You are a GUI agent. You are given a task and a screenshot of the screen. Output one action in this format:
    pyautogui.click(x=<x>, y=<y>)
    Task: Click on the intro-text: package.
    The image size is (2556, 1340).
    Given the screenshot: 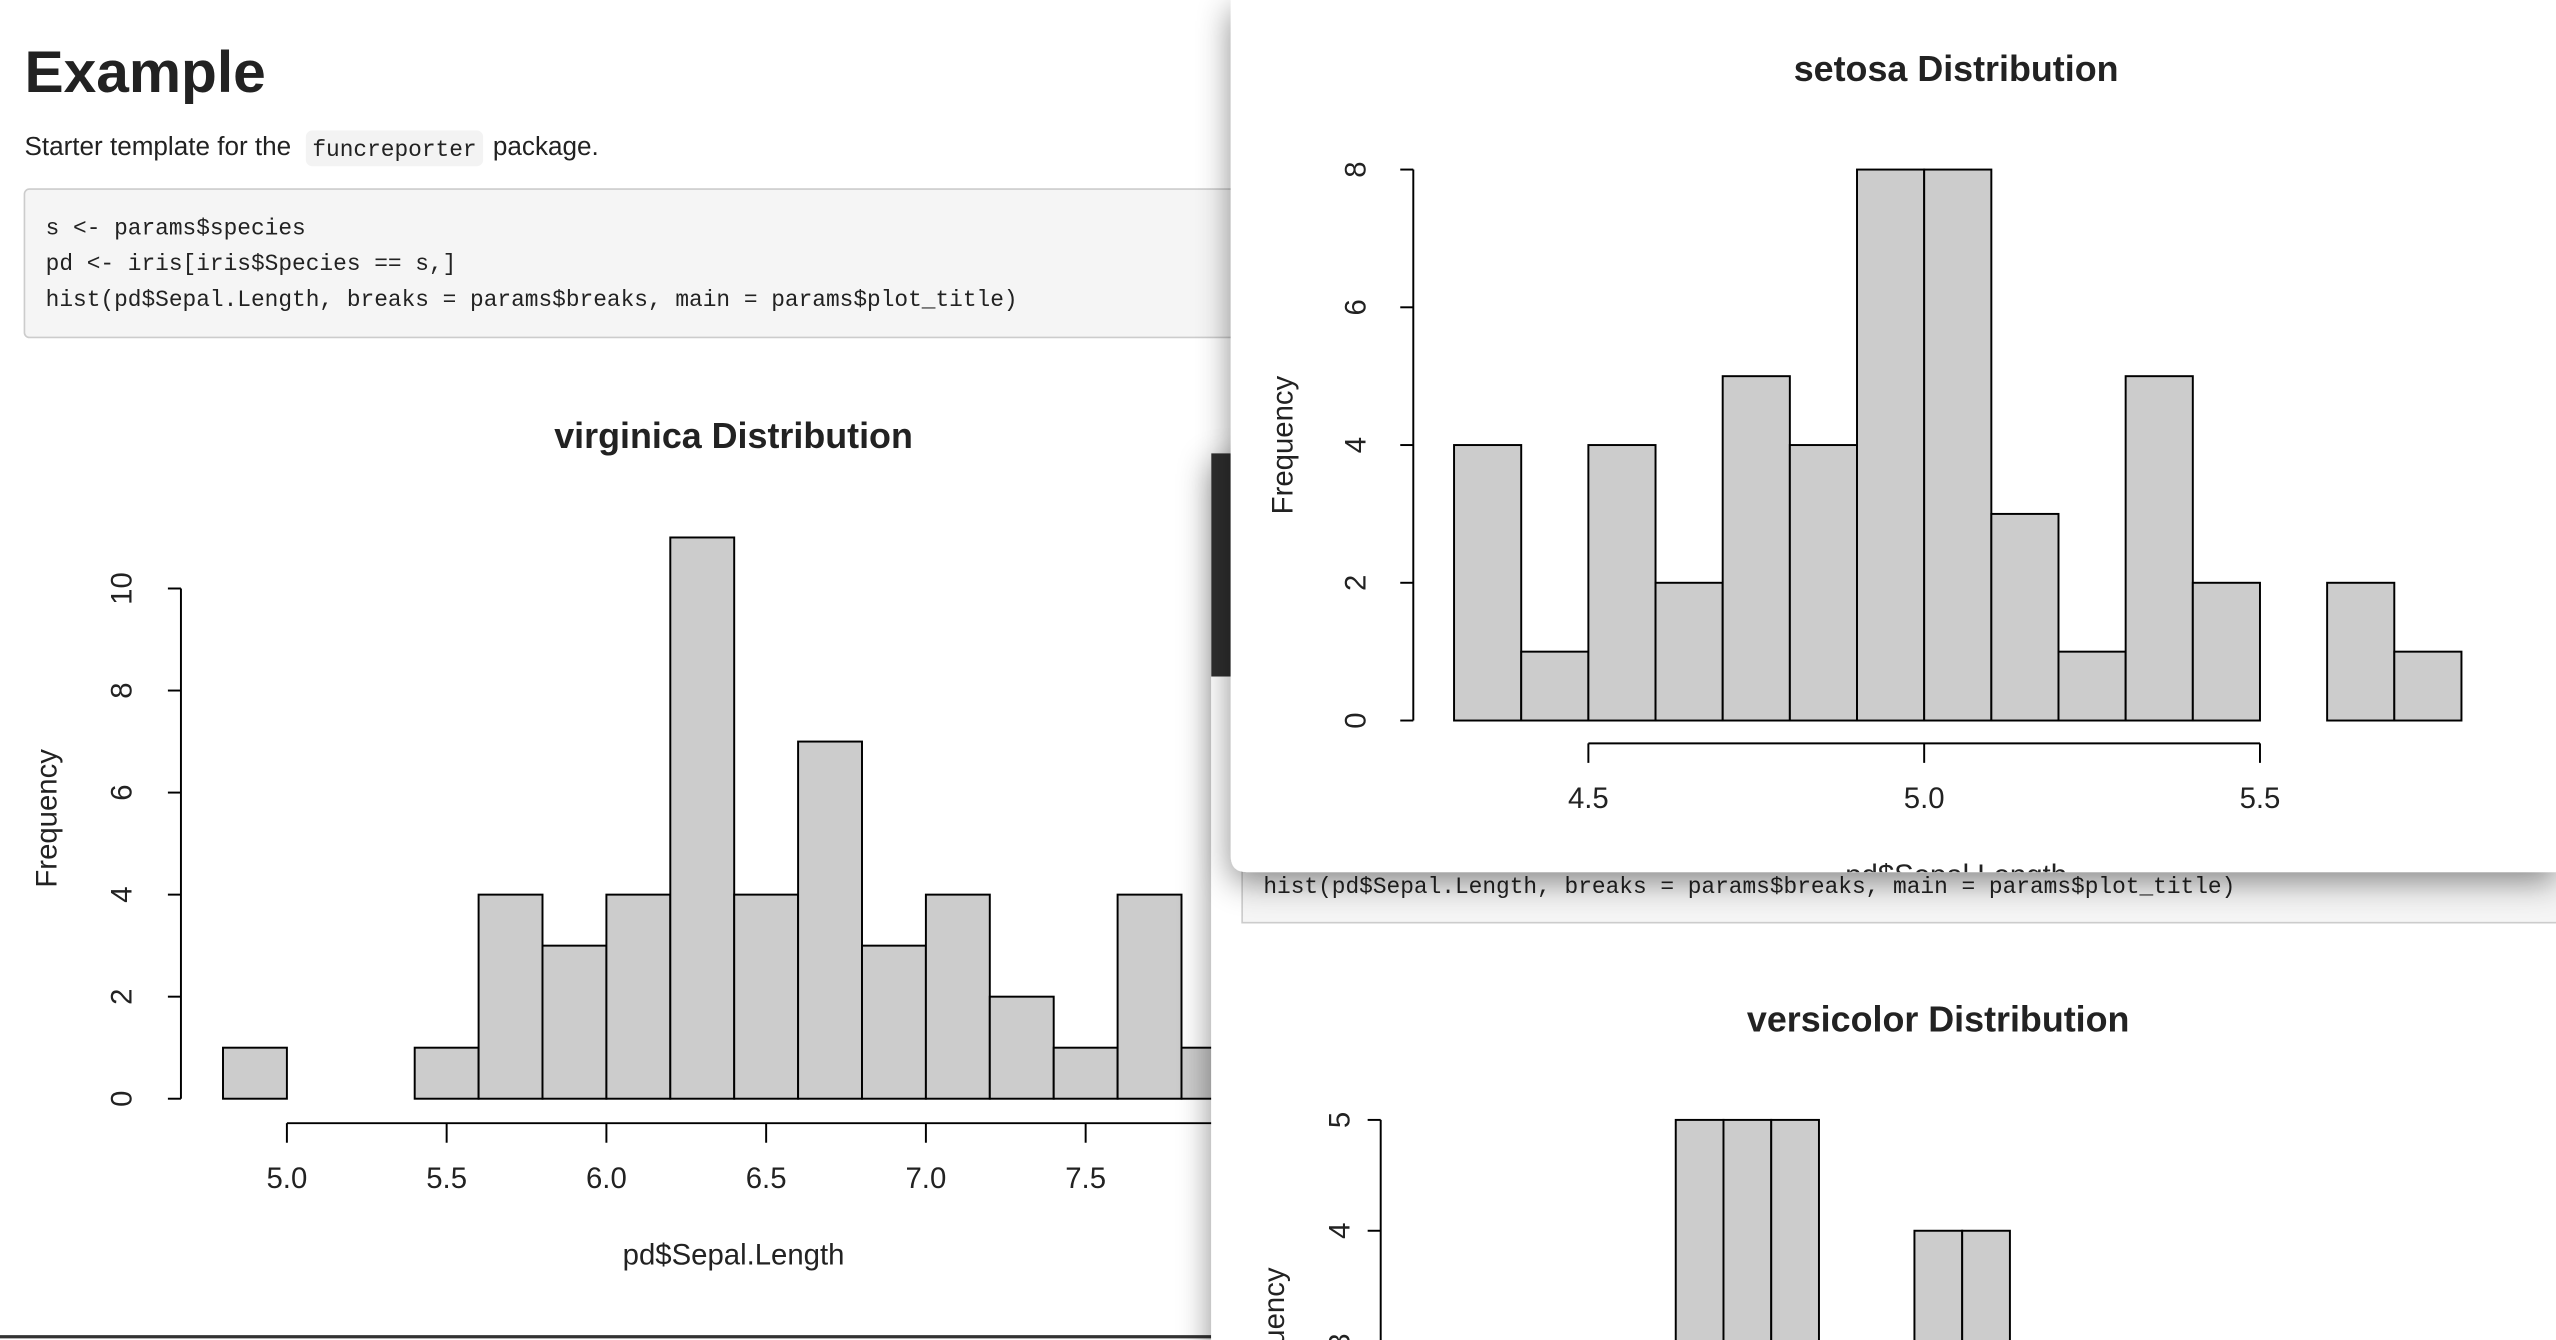 What is the action you would take?
    pyautogui.click(x=546, y=146)
    